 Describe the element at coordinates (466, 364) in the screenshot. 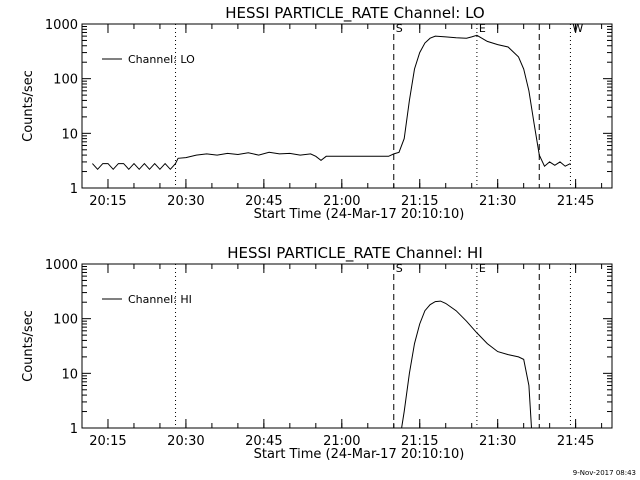

I see `series-line` at that location.